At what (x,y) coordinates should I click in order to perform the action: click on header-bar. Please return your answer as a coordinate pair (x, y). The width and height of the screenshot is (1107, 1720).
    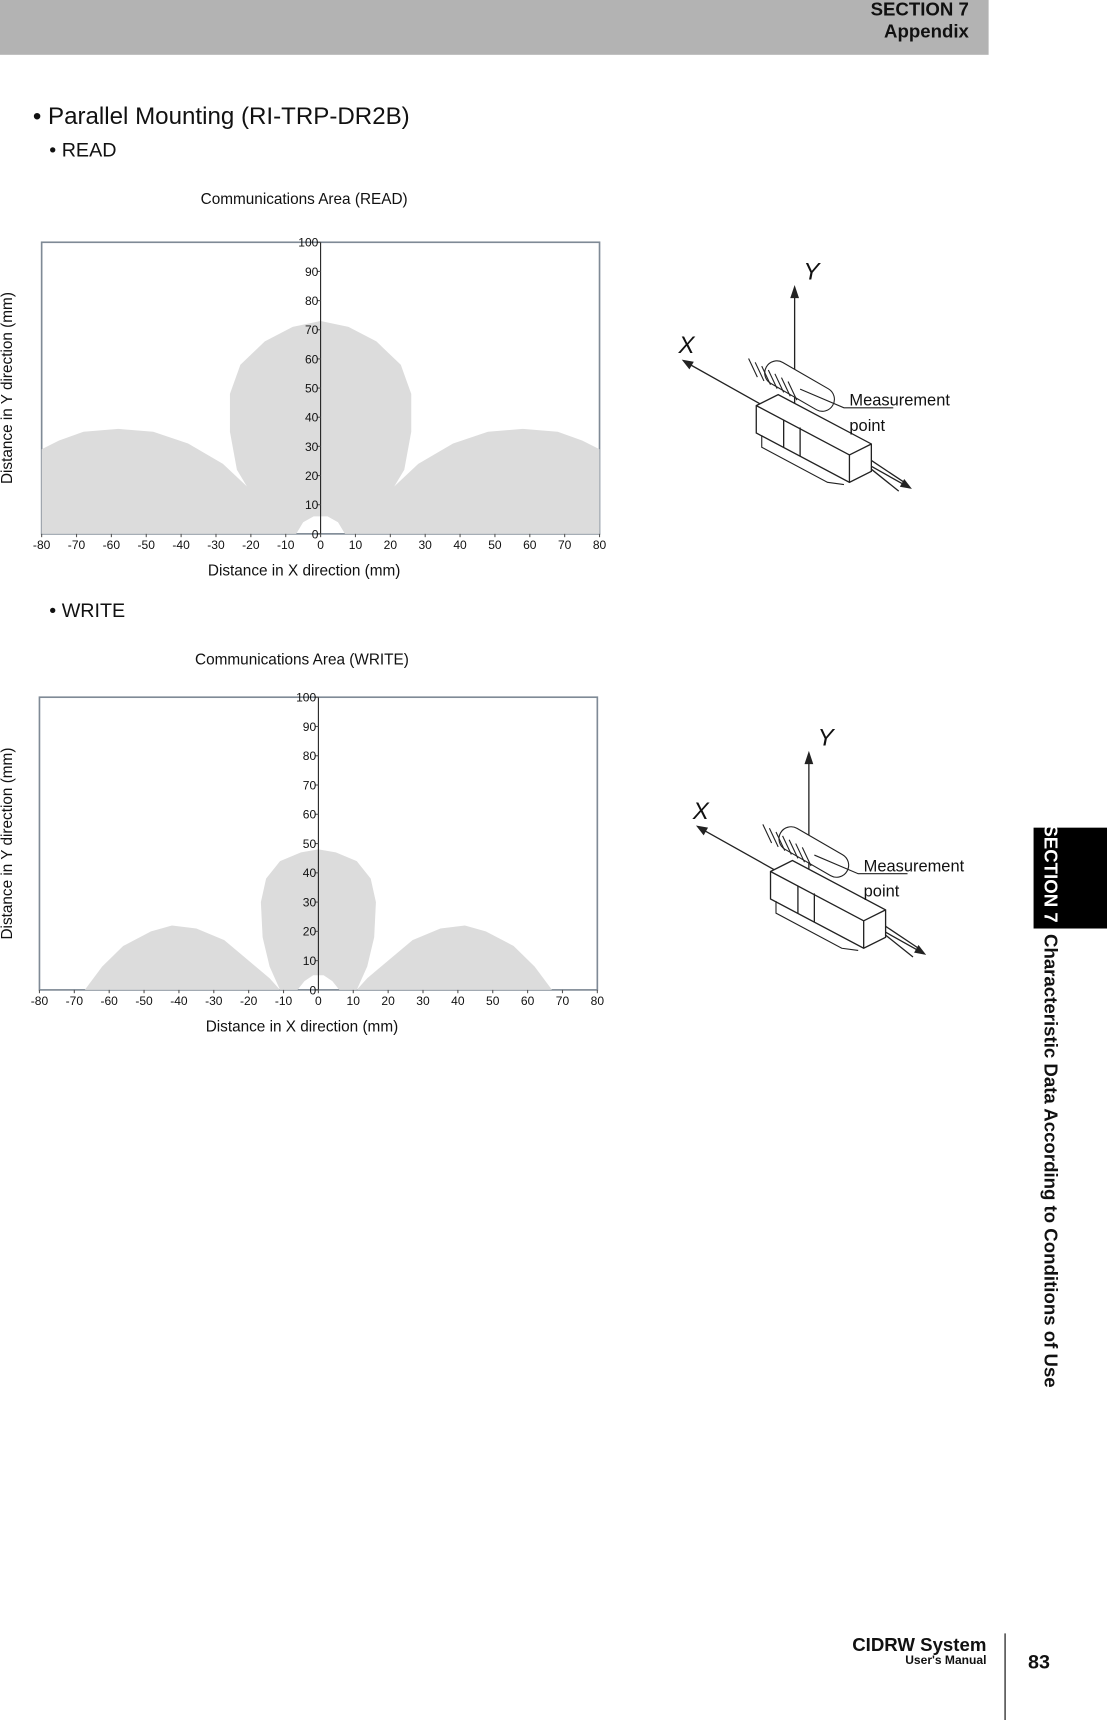
    Looking at the image, I should click on (494, 27).